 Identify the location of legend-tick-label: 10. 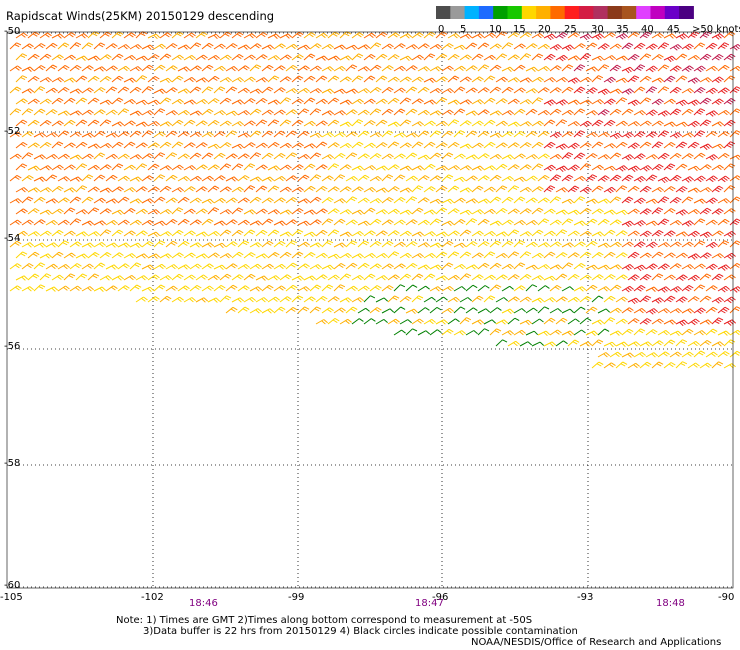
(495, 29).